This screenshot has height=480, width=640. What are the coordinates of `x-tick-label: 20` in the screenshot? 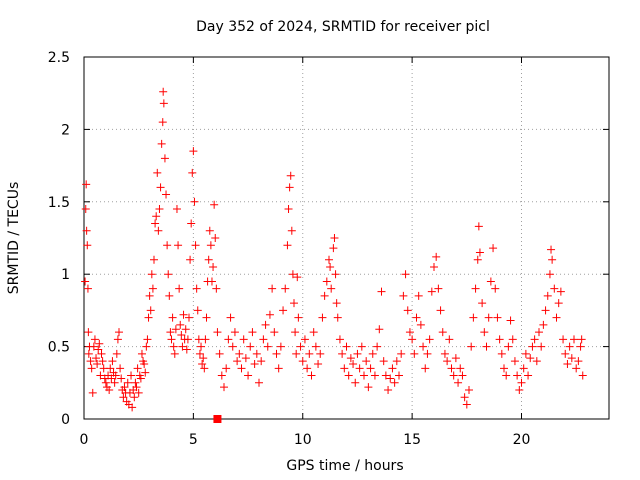 It's located at (522, 440).